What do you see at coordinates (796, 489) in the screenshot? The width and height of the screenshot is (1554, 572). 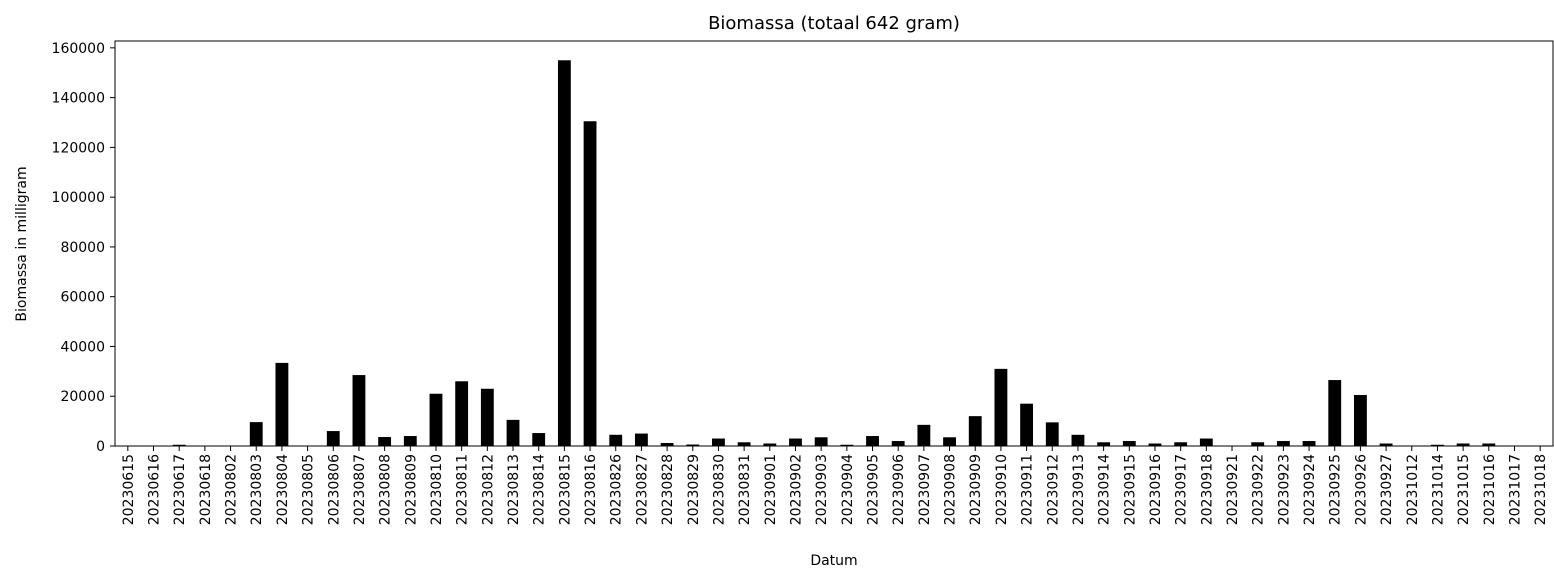 I see `x-tick-label: 20230902` at bounding box center [796, 489].